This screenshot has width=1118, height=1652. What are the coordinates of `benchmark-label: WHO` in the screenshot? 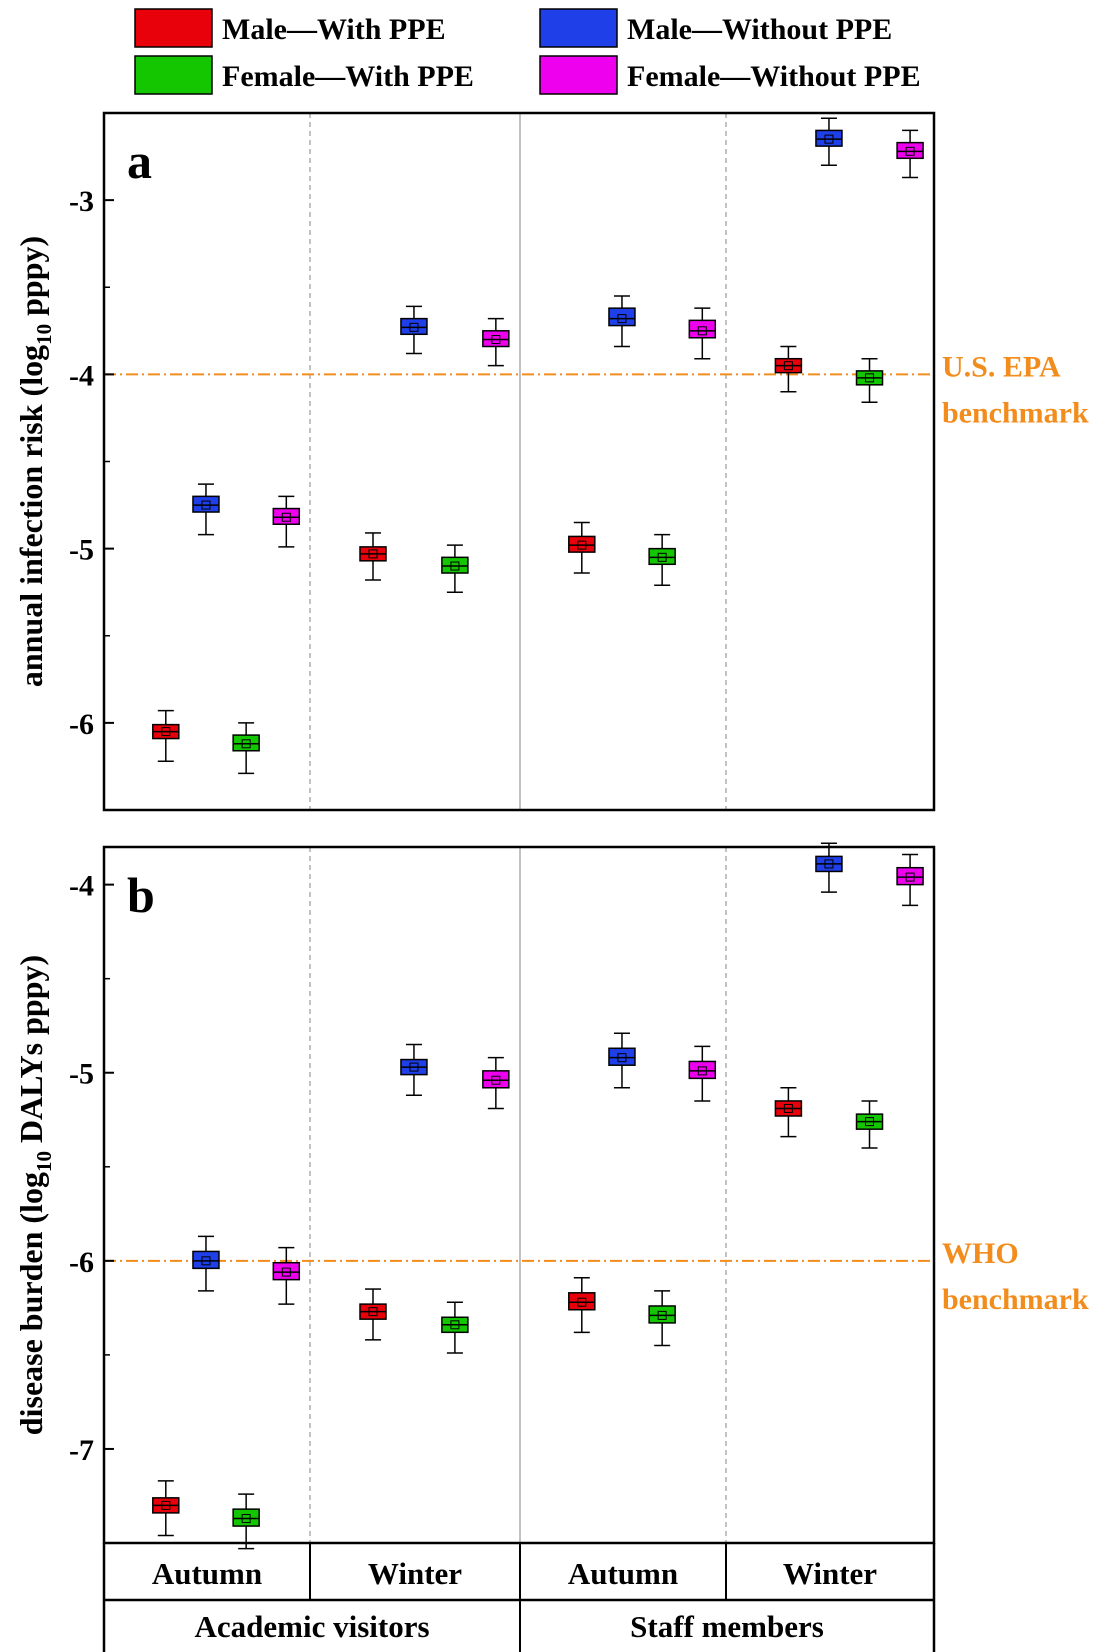 It's located at (980, 1253).